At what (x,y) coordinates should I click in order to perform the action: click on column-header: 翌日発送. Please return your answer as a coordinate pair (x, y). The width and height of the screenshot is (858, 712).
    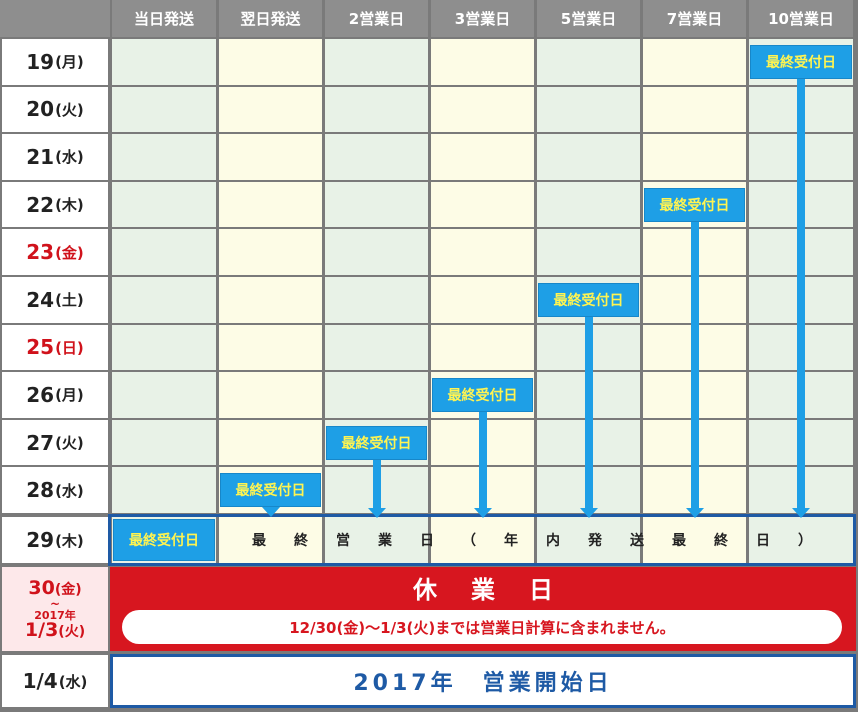
    Looking at the image, I should click on (270, 18).